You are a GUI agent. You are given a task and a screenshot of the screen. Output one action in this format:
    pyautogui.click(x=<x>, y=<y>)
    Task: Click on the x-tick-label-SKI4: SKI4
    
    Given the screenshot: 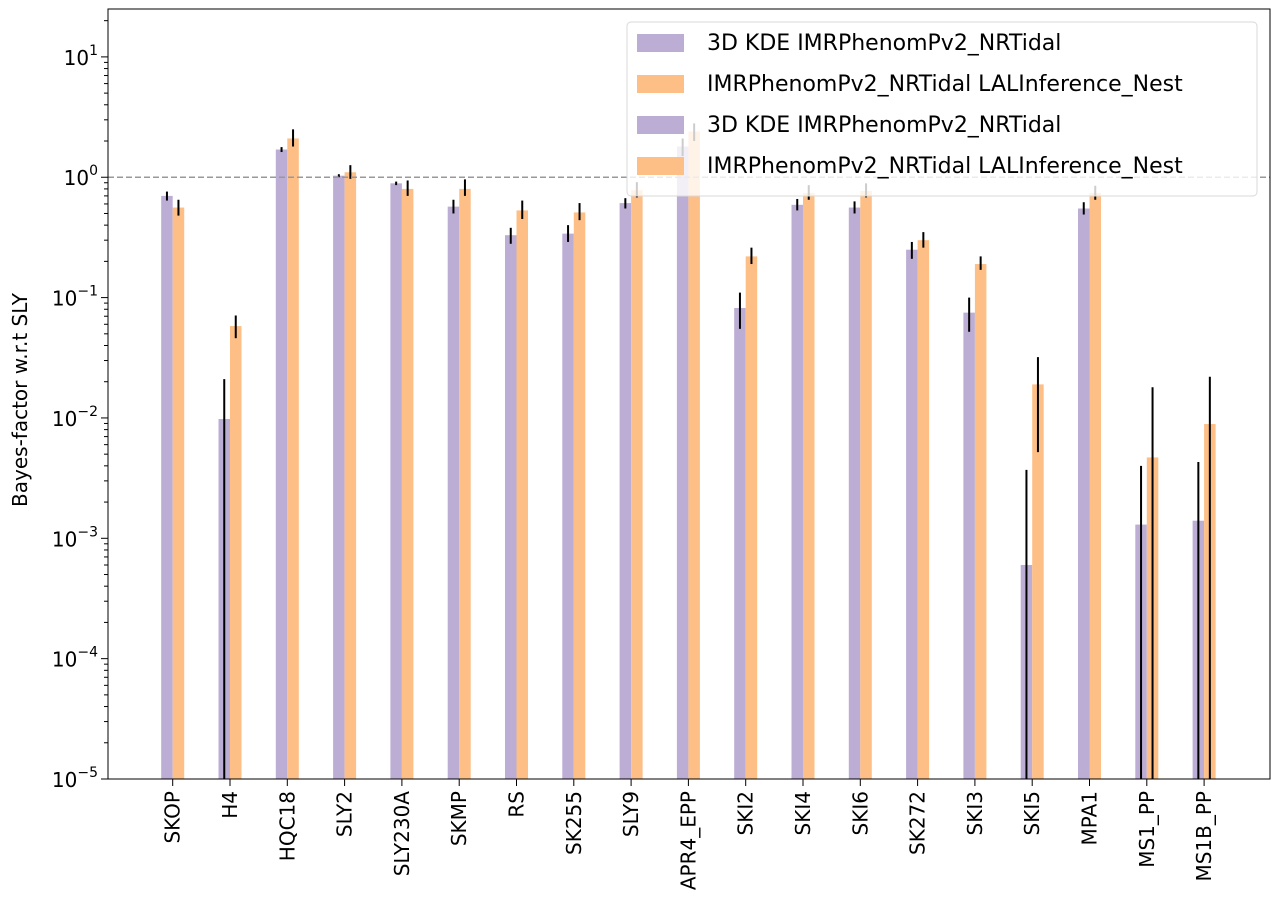 What is the action you would take?
    pyautogui.click(x=803, y=813)
    